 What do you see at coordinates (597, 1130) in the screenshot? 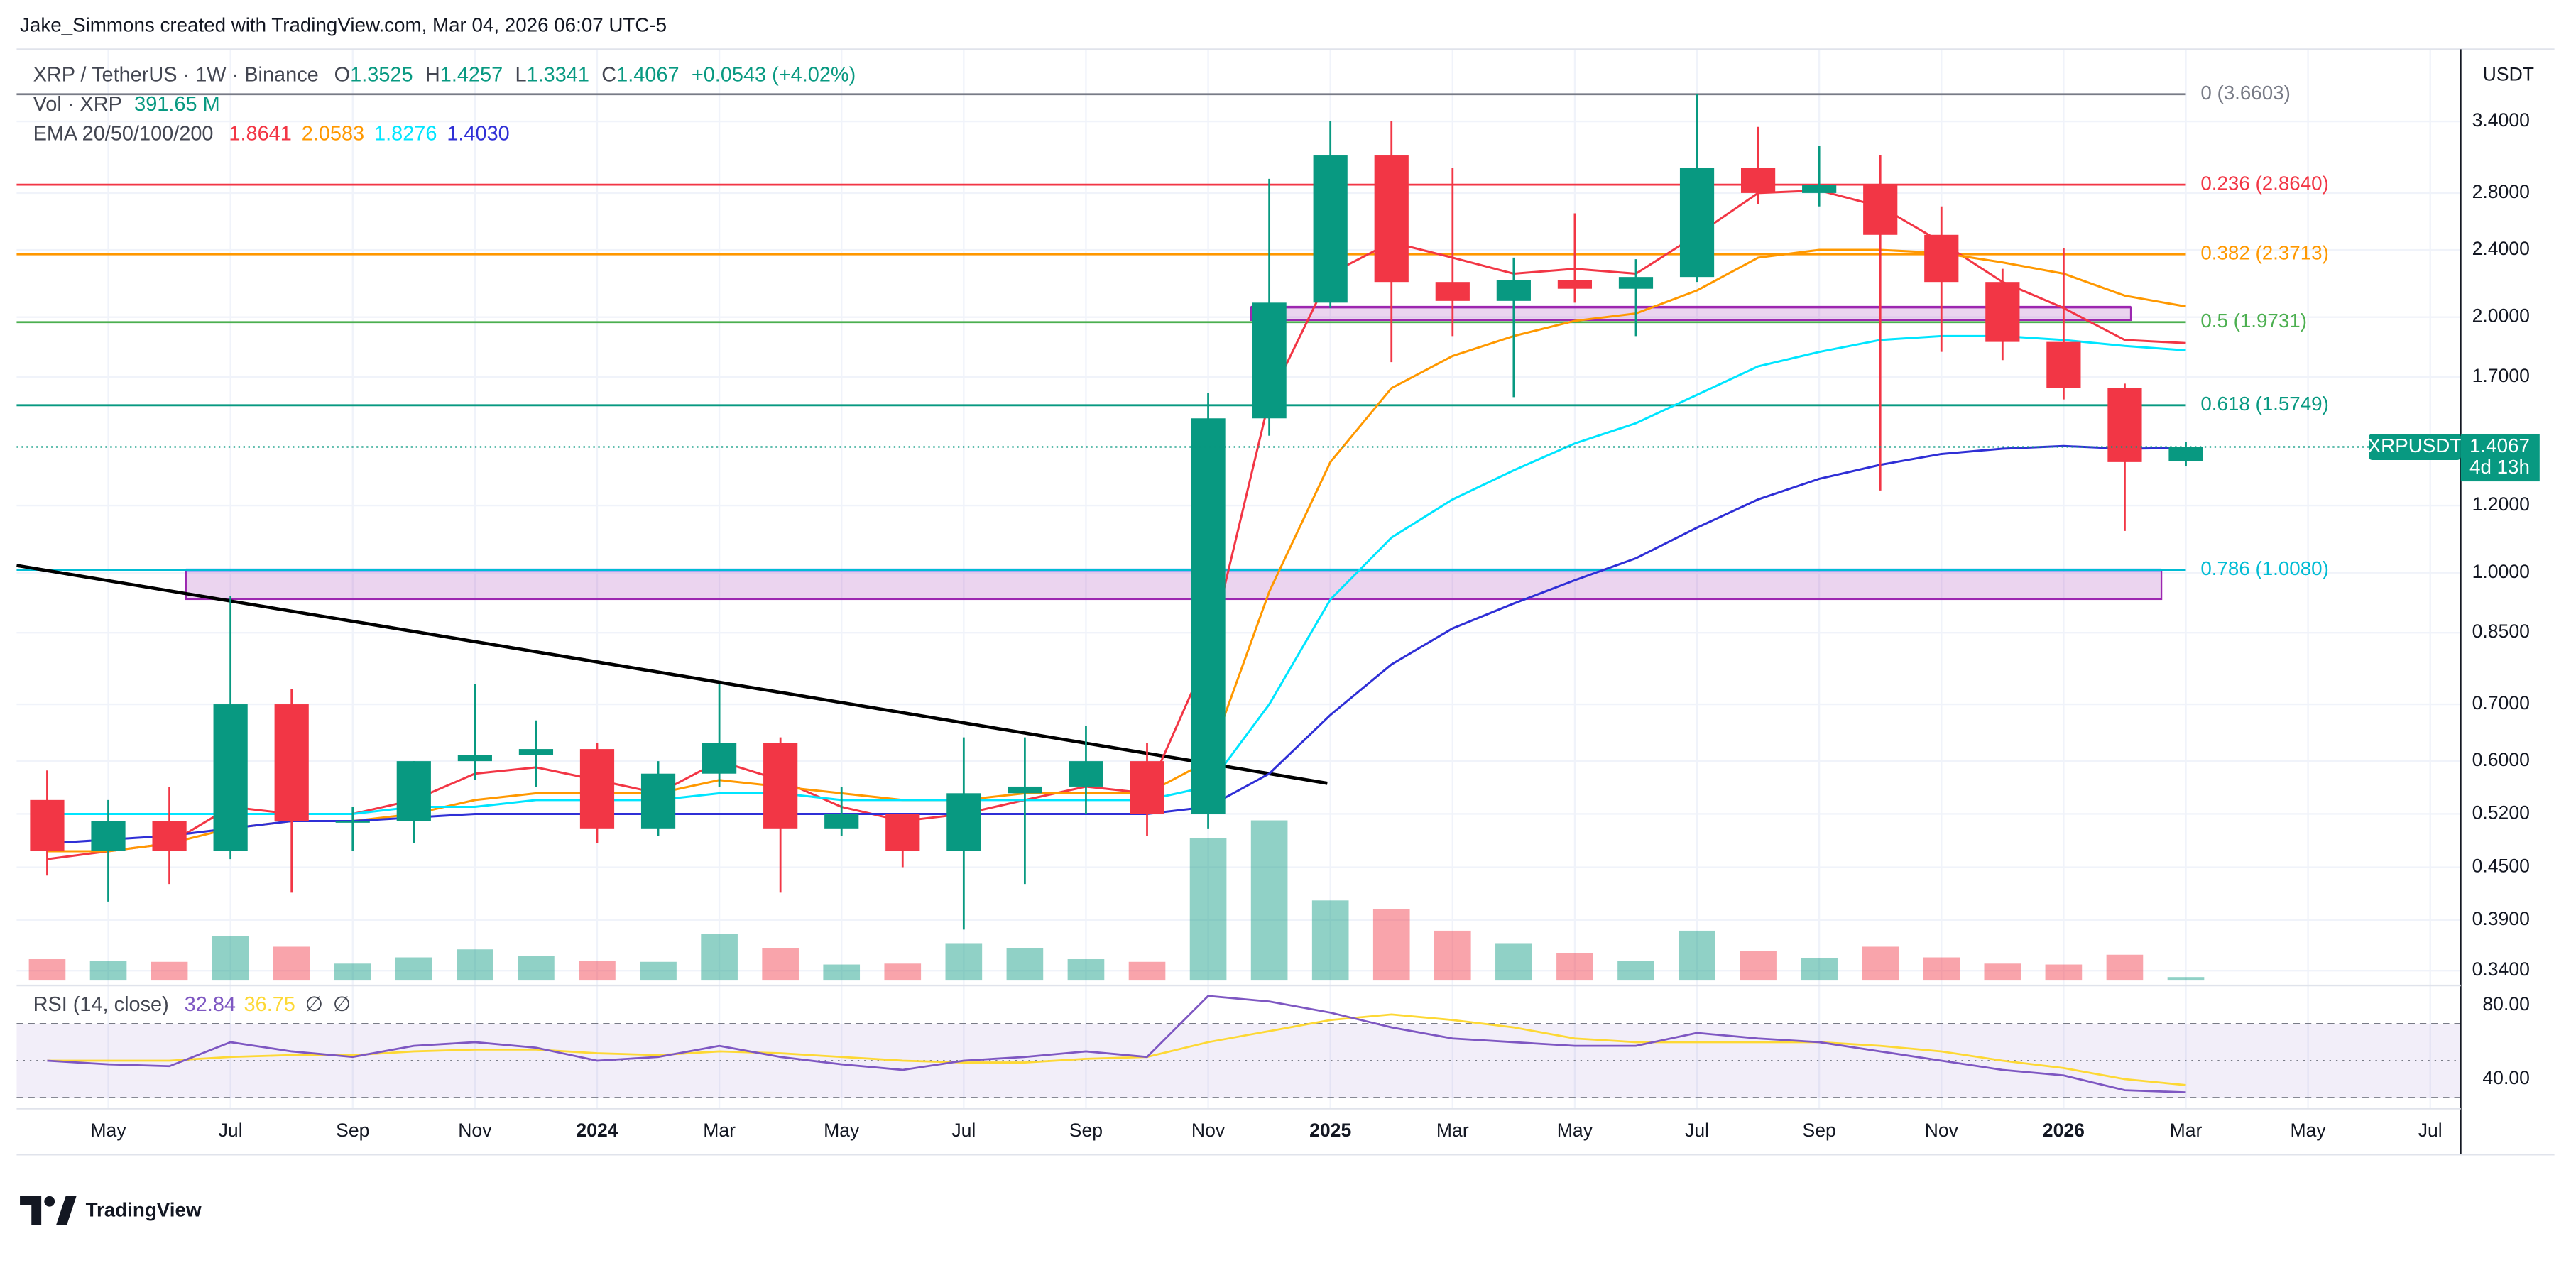
I see `x-tick-label: 2024` at bounding box center [597, 1130].